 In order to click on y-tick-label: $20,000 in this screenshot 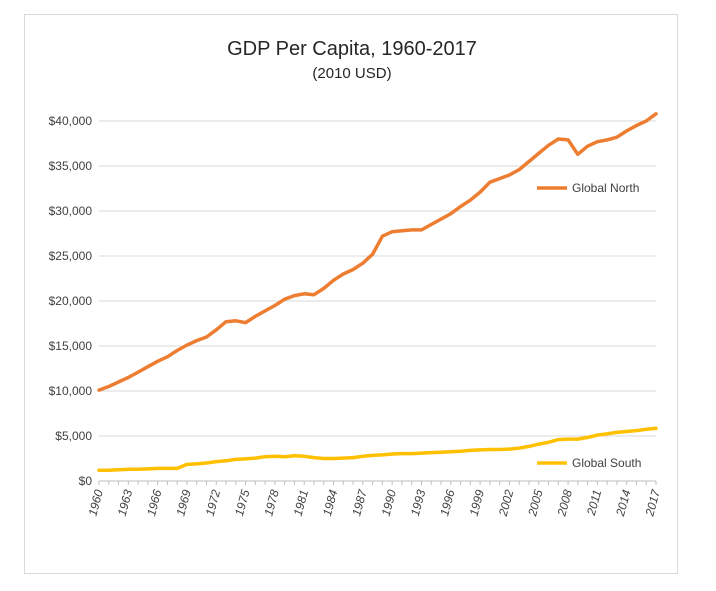, I will do `click(71, 301)`.